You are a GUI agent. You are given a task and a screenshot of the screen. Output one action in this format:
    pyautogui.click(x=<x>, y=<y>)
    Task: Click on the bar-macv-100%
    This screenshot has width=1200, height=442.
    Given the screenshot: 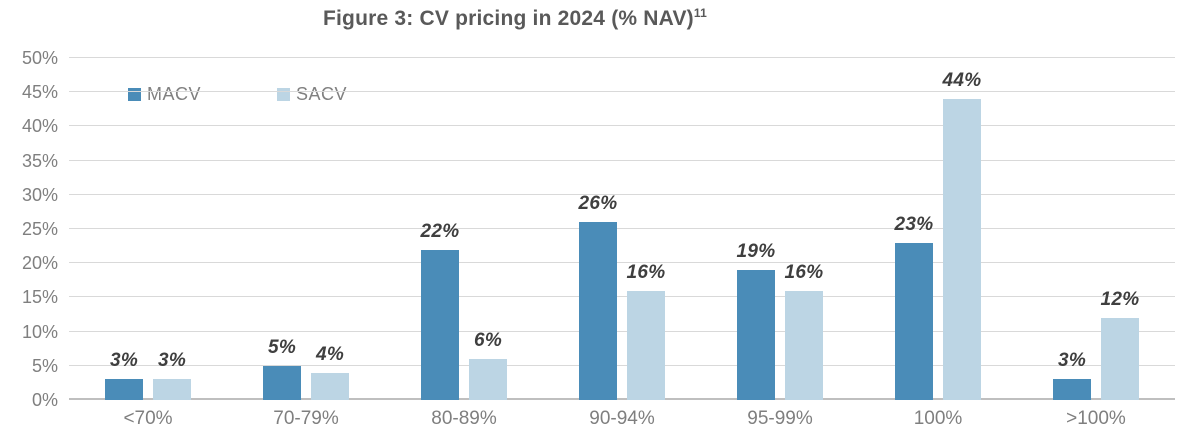 What is the action you would take?
    pyautogui.click(x=914, y=321)
    